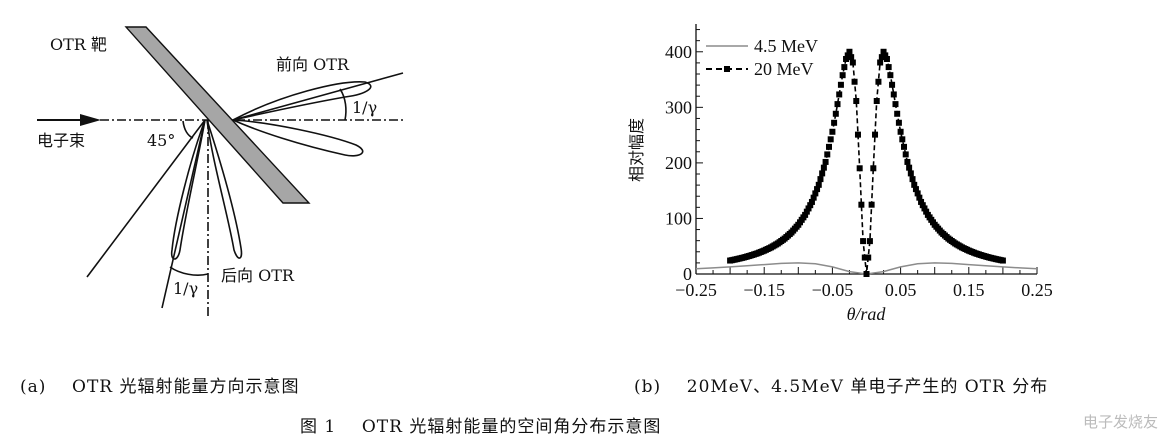  Describe the element at coordinates (481, 427) in the screenshot. I see `figure-caption: 图 1 OTR 光辐射能量的空间角分布示意图` at that location.